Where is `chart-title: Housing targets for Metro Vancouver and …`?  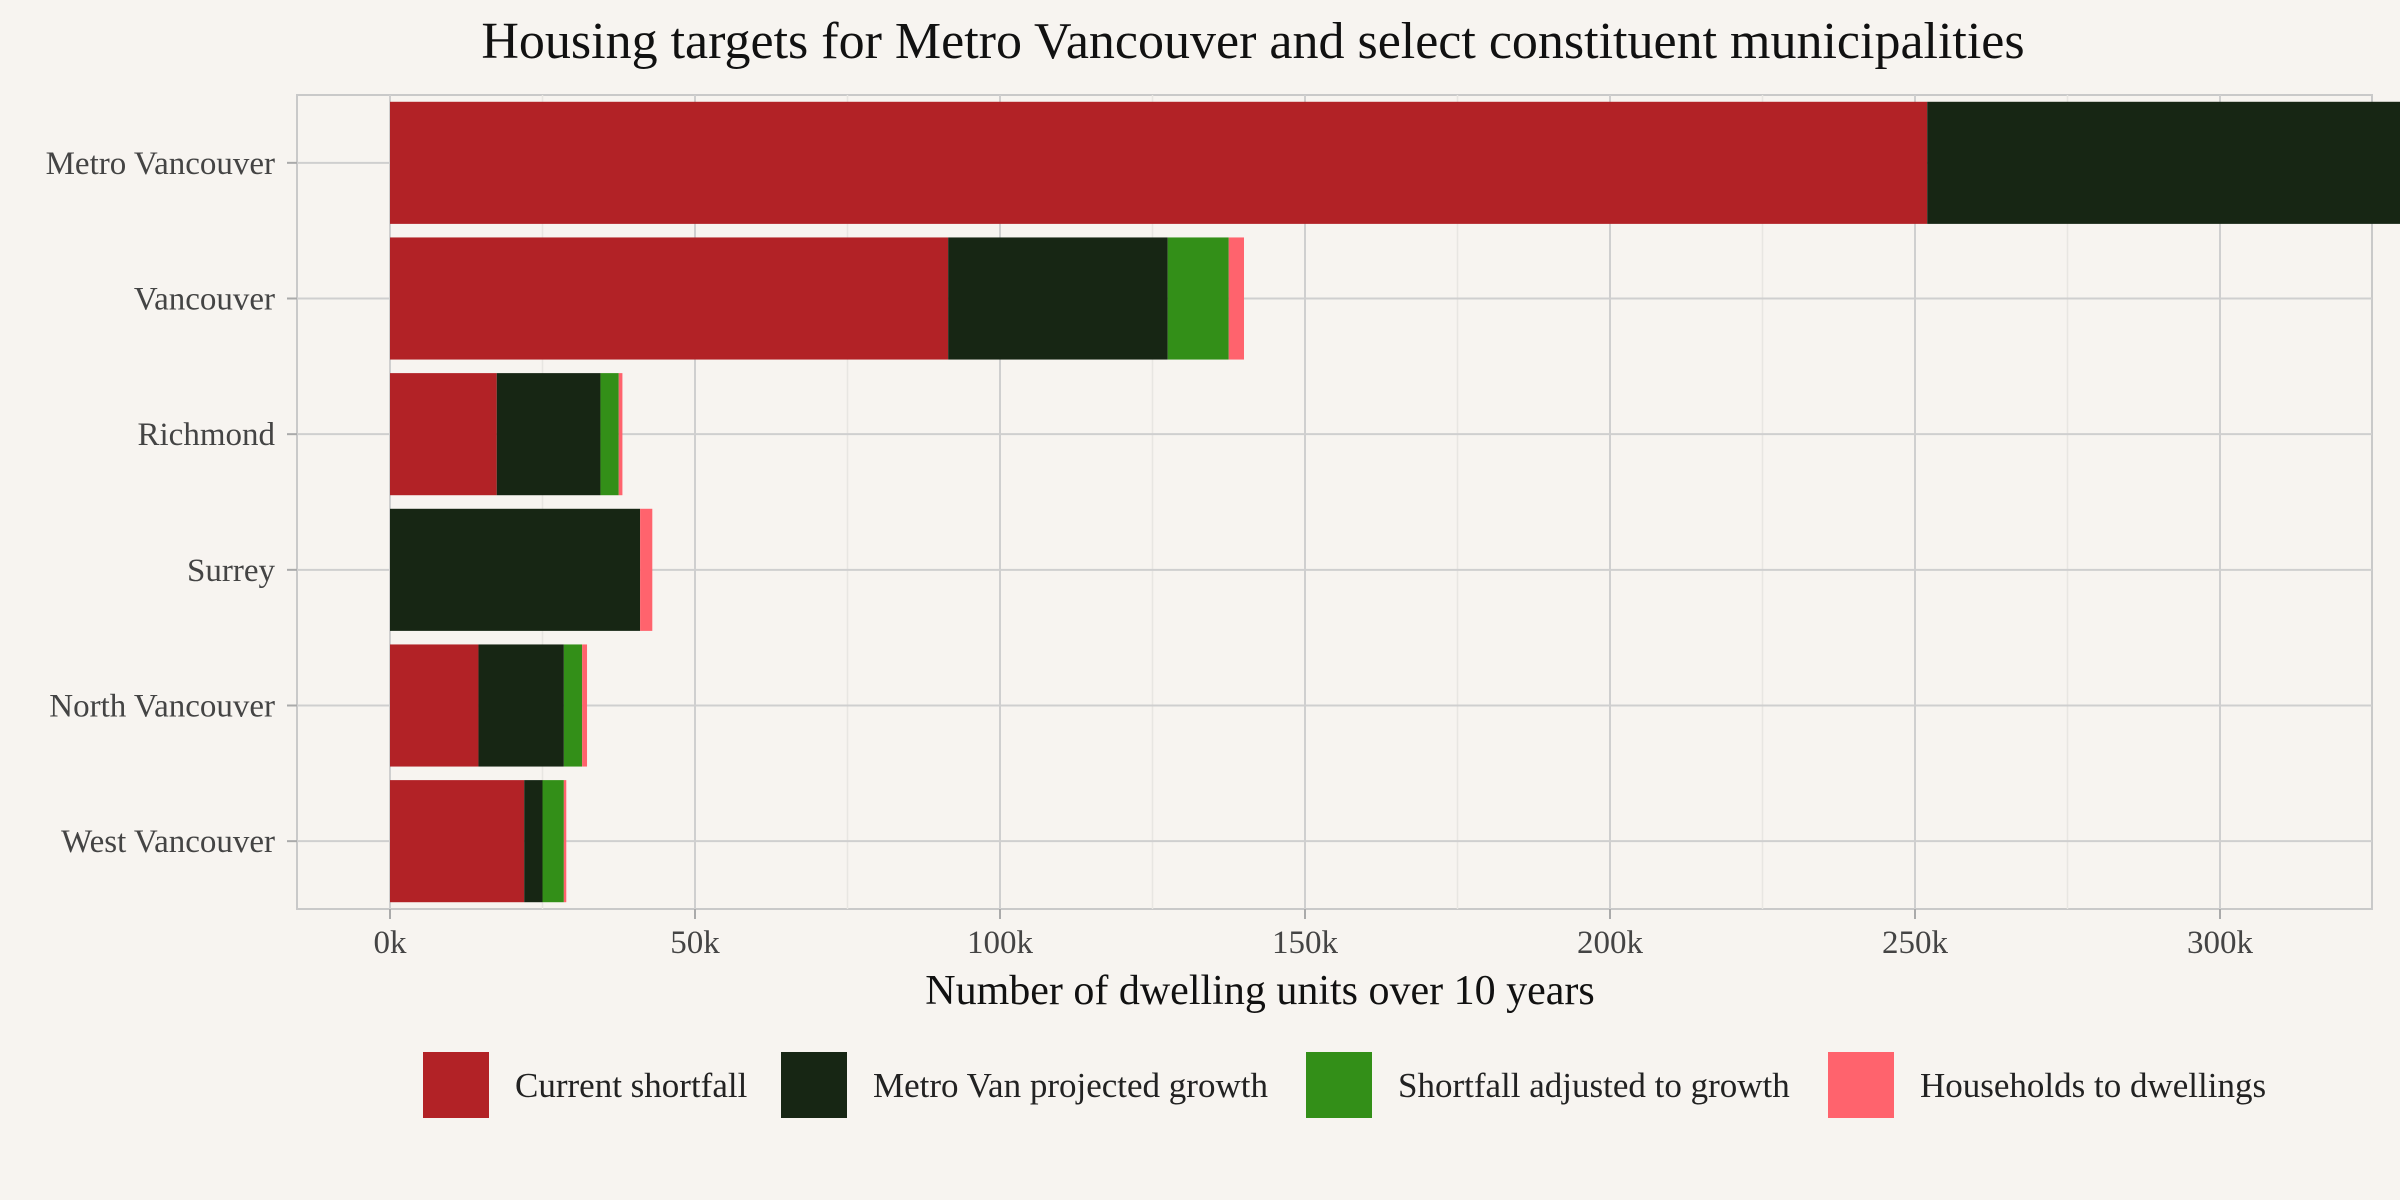 chart-title: Housing targets for Metro Vancouver and … is located at coordinates (1252, 41).